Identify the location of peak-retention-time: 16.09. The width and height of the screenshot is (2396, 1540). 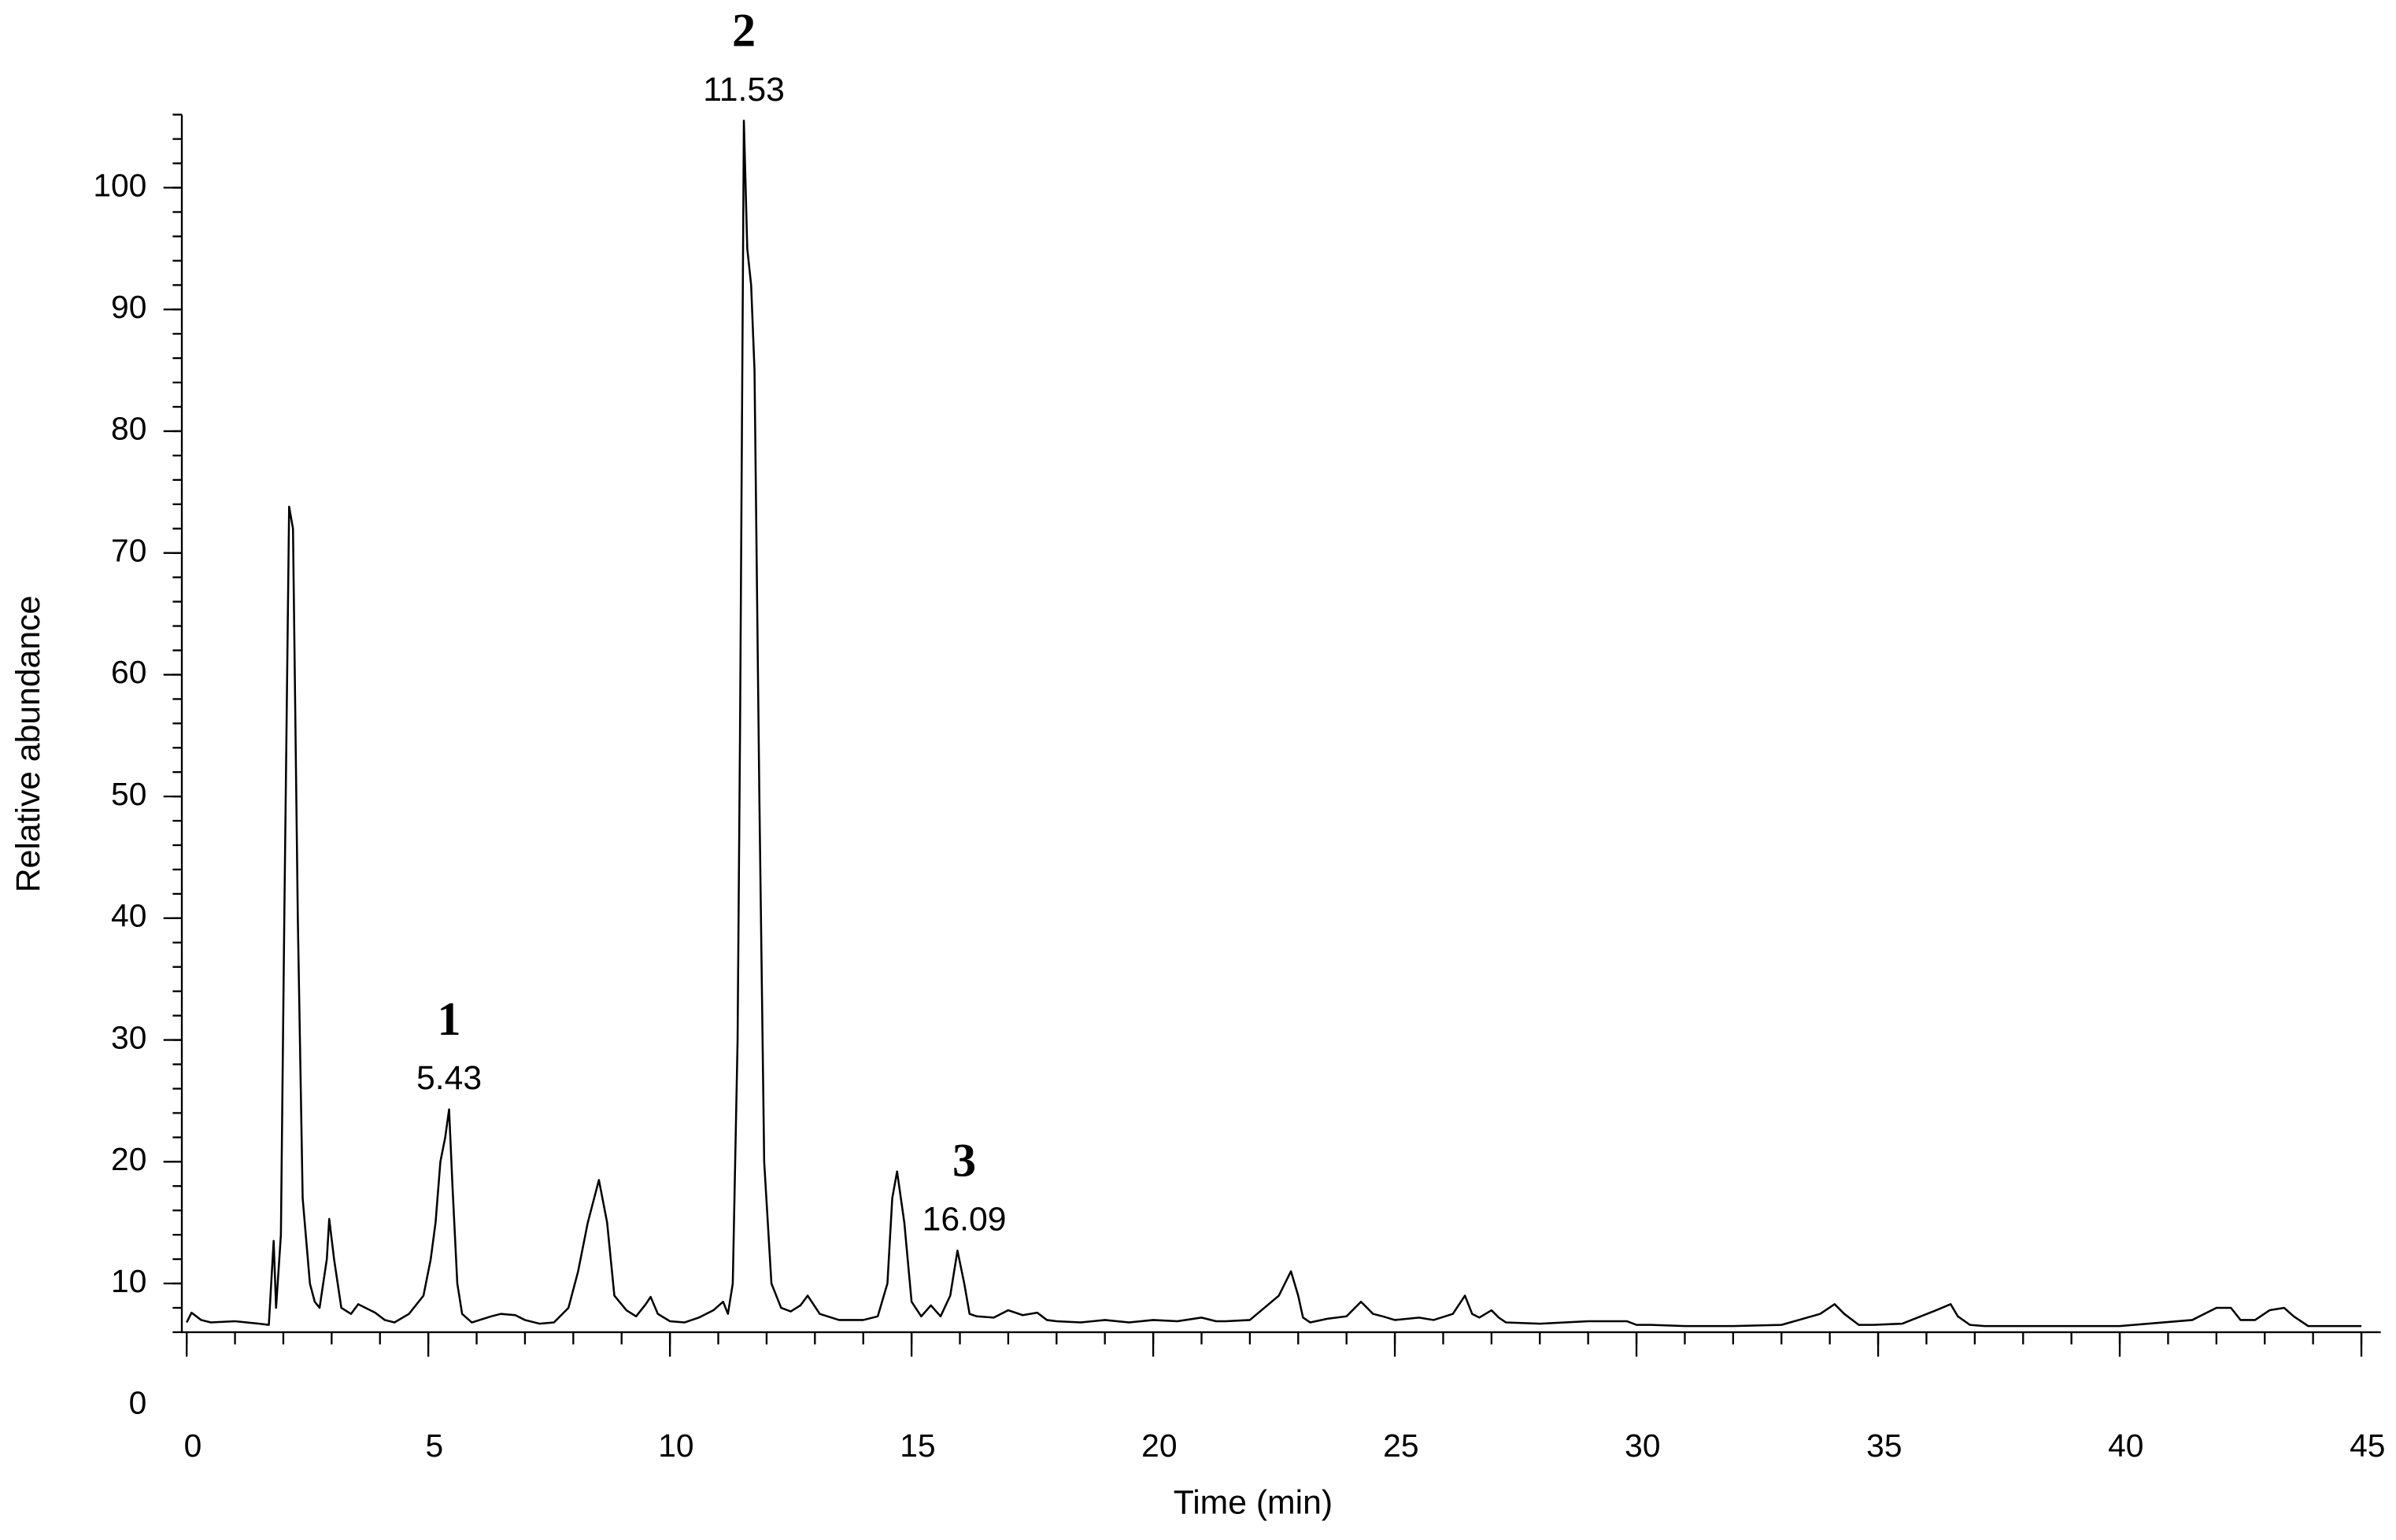
(965, 1220).